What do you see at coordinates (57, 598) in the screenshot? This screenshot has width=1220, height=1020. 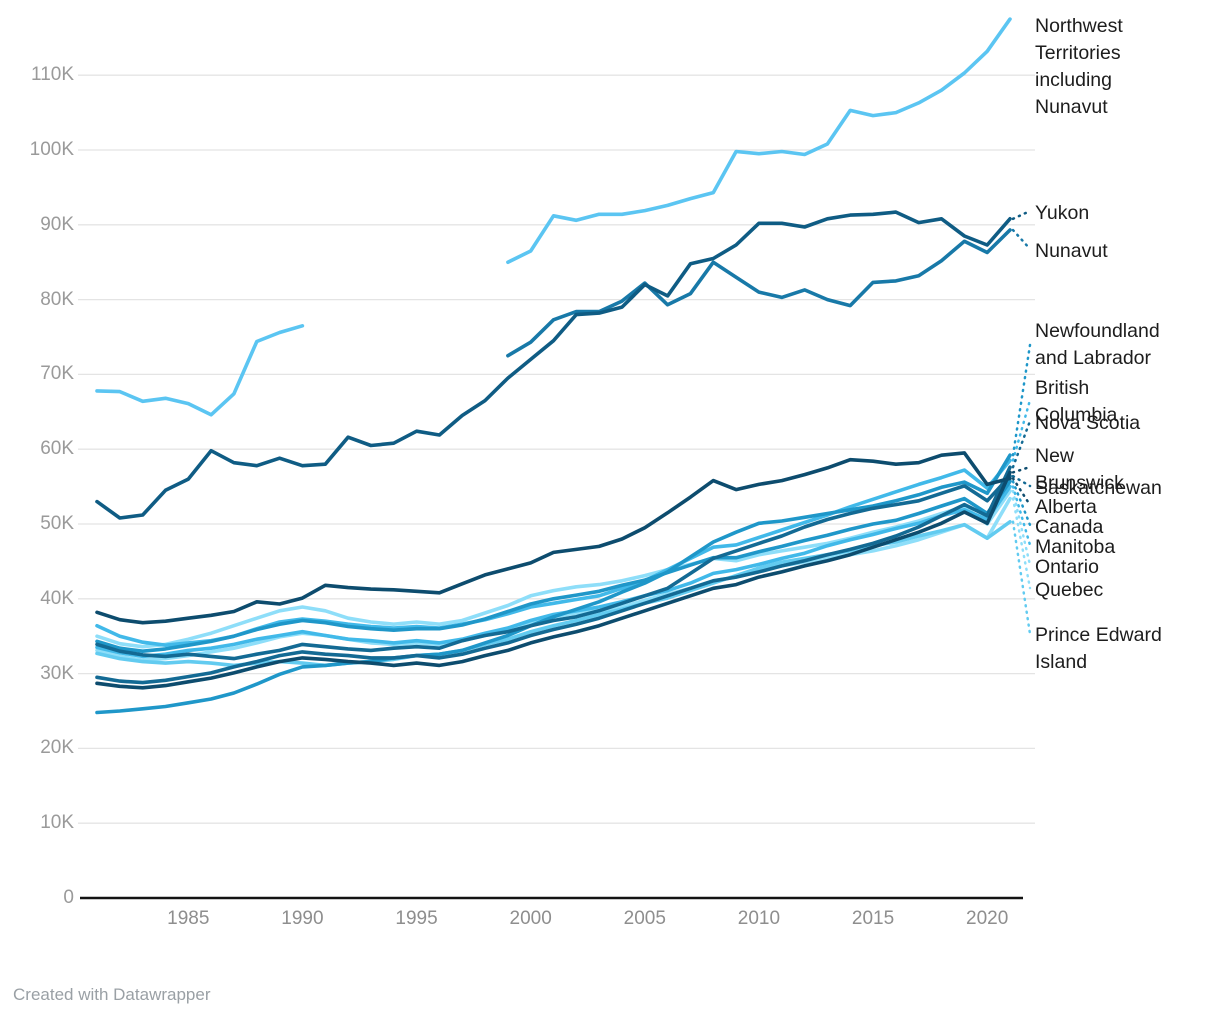 I see `y-tick-40K: 40K` at bounding box center [57, 598].